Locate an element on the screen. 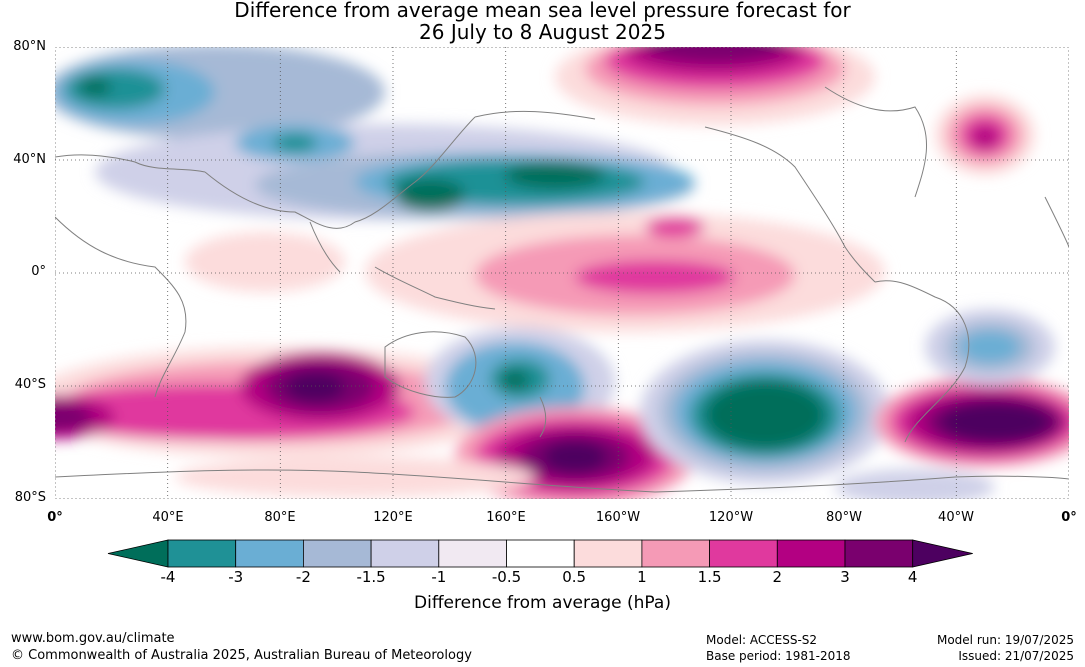 This screenshot has height=667, width=1085. lon-label-160w: 160°W is located at coordinates (618, 517).